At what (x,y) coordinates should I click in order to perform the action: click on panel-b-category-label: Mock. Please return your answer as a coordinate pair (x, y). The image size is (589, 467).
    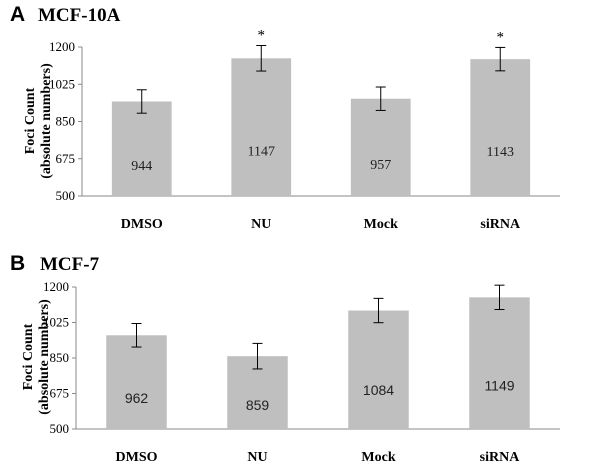
    Looking at the image, I should click on (378, 457).